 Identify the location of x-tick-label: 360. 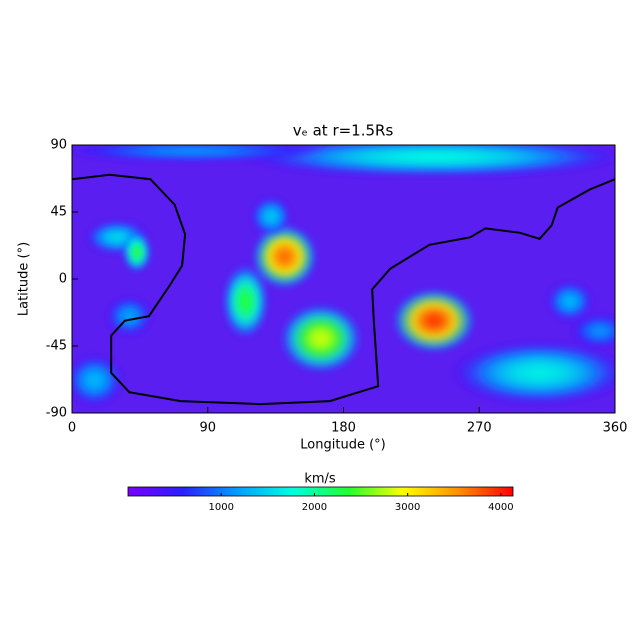
(615, 428).